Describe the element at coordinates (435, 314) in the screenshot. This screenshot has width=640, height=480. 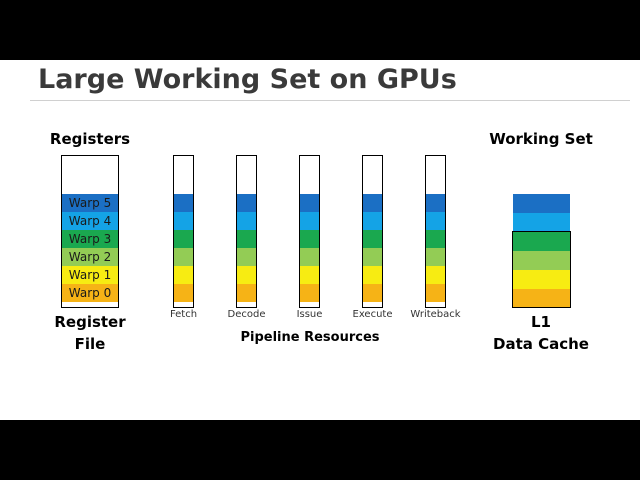
I see `pipeline-stage-label-writeback: Writeback` at that location.